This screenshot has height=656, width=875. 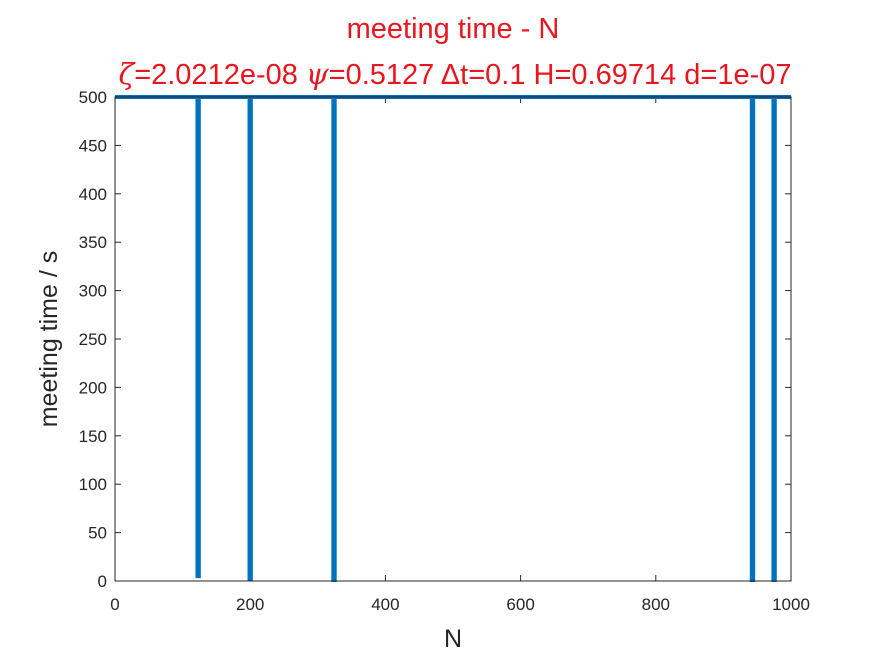 I want to click on x-tick-label: 600, so click(x=520, y=604).